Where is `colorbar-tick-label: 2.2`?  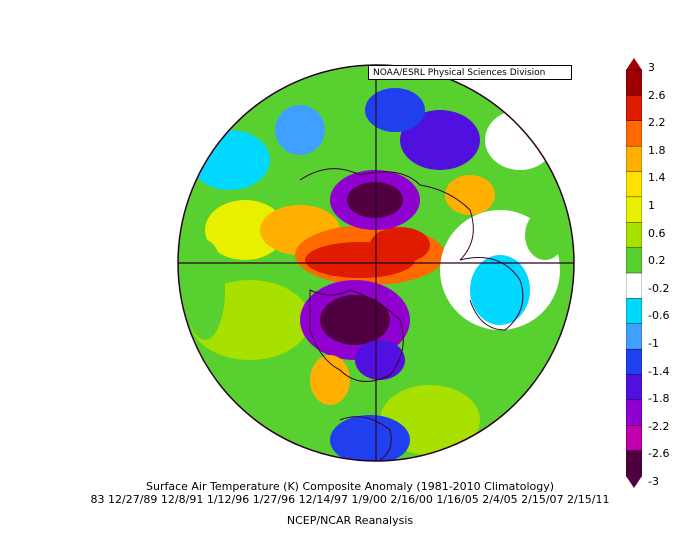 colorbar-tick-label: 2.2 is located at coordinates (657, 123).